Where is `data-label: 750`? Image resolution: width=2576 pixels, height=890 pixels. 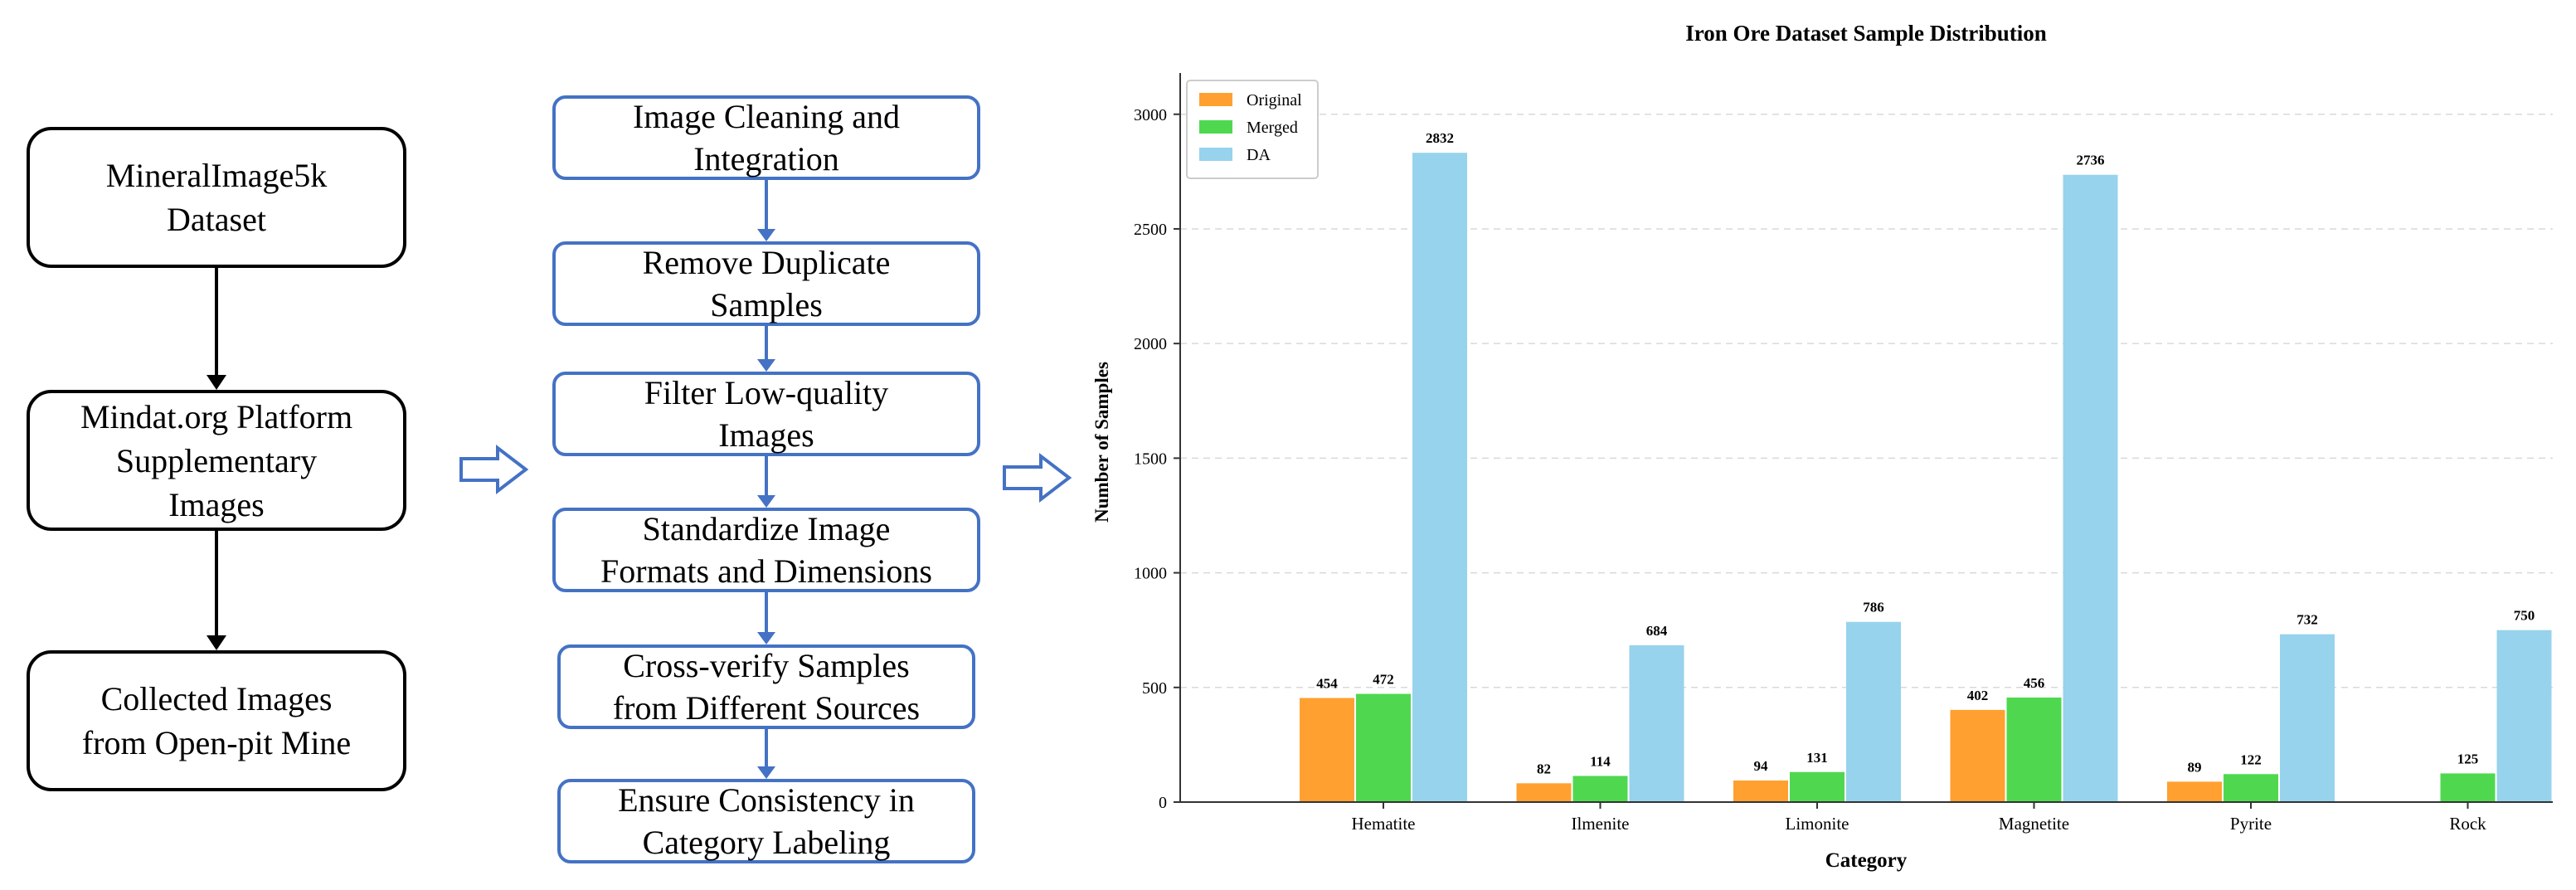 data-label: 750 is located at coordinates (2525, 616).